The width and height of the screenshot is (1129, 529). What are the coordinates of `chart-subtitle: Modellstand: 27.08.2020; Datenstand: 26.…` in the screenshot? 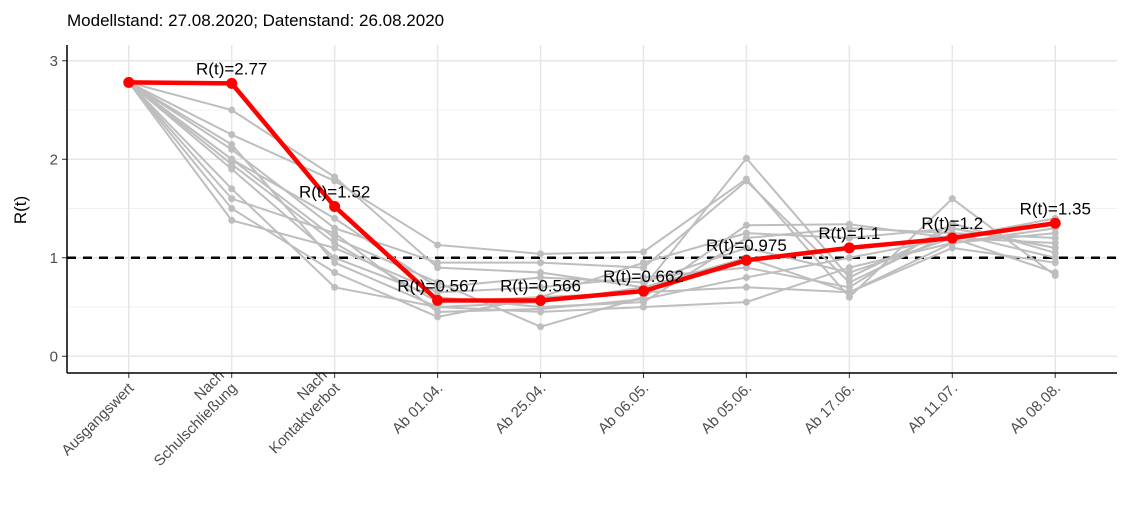 It's located at (255, 20).